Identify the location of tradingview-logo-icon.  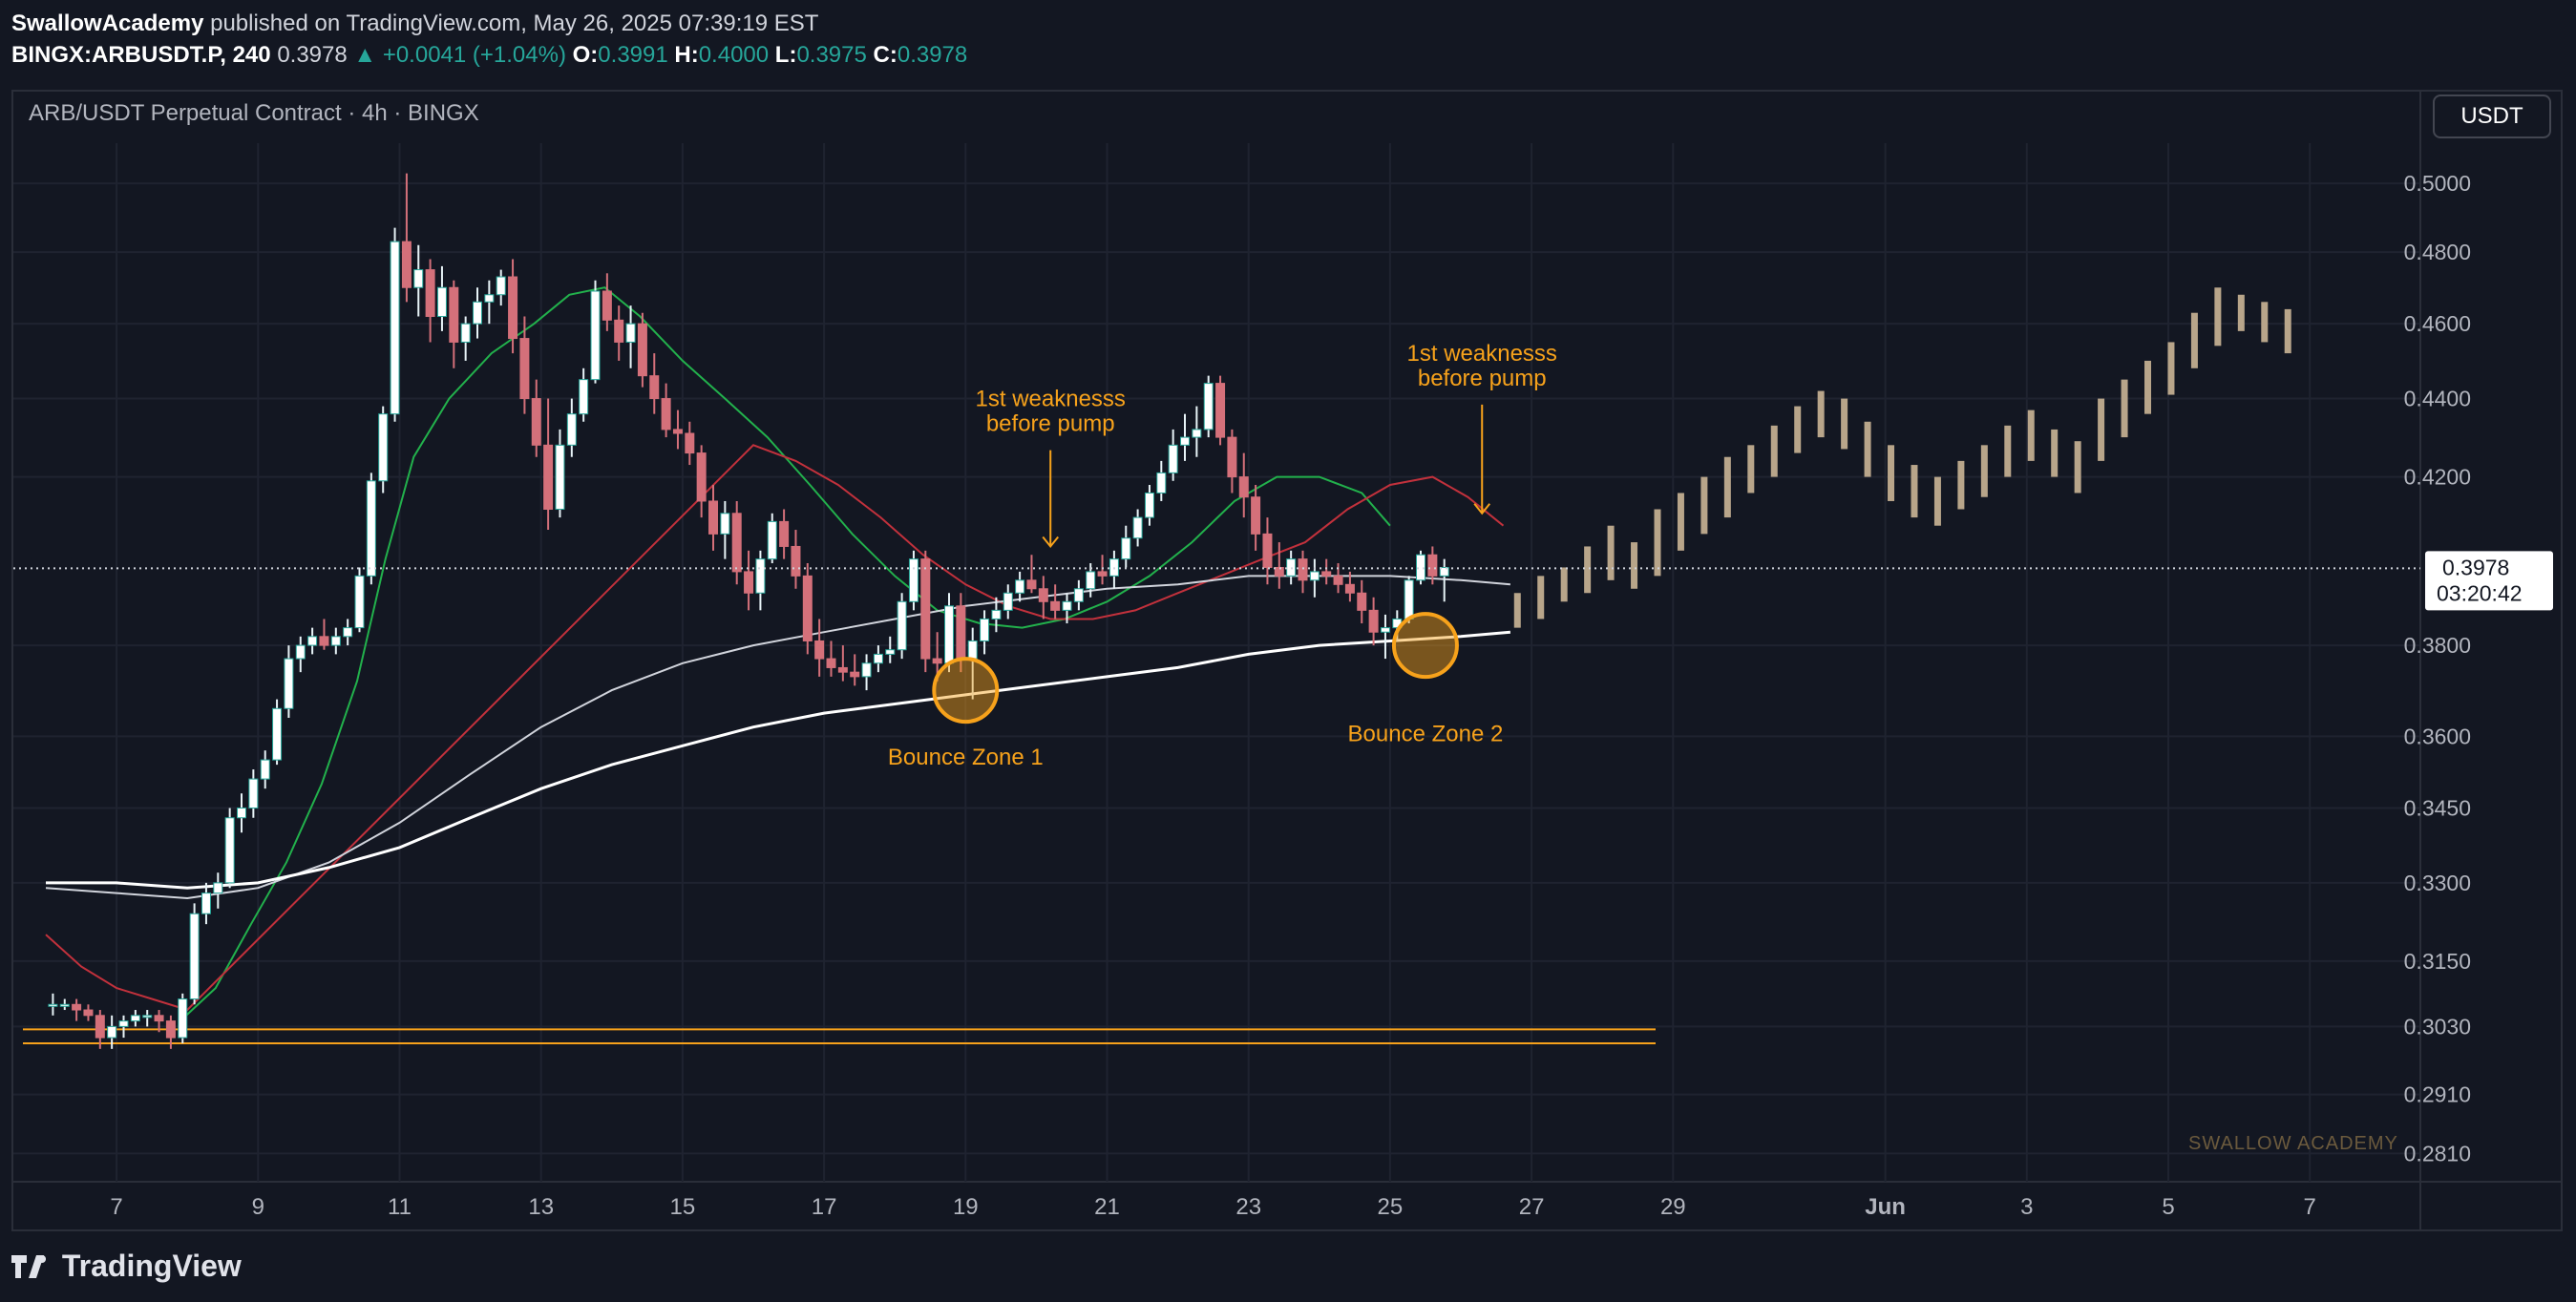
(32, 1268).